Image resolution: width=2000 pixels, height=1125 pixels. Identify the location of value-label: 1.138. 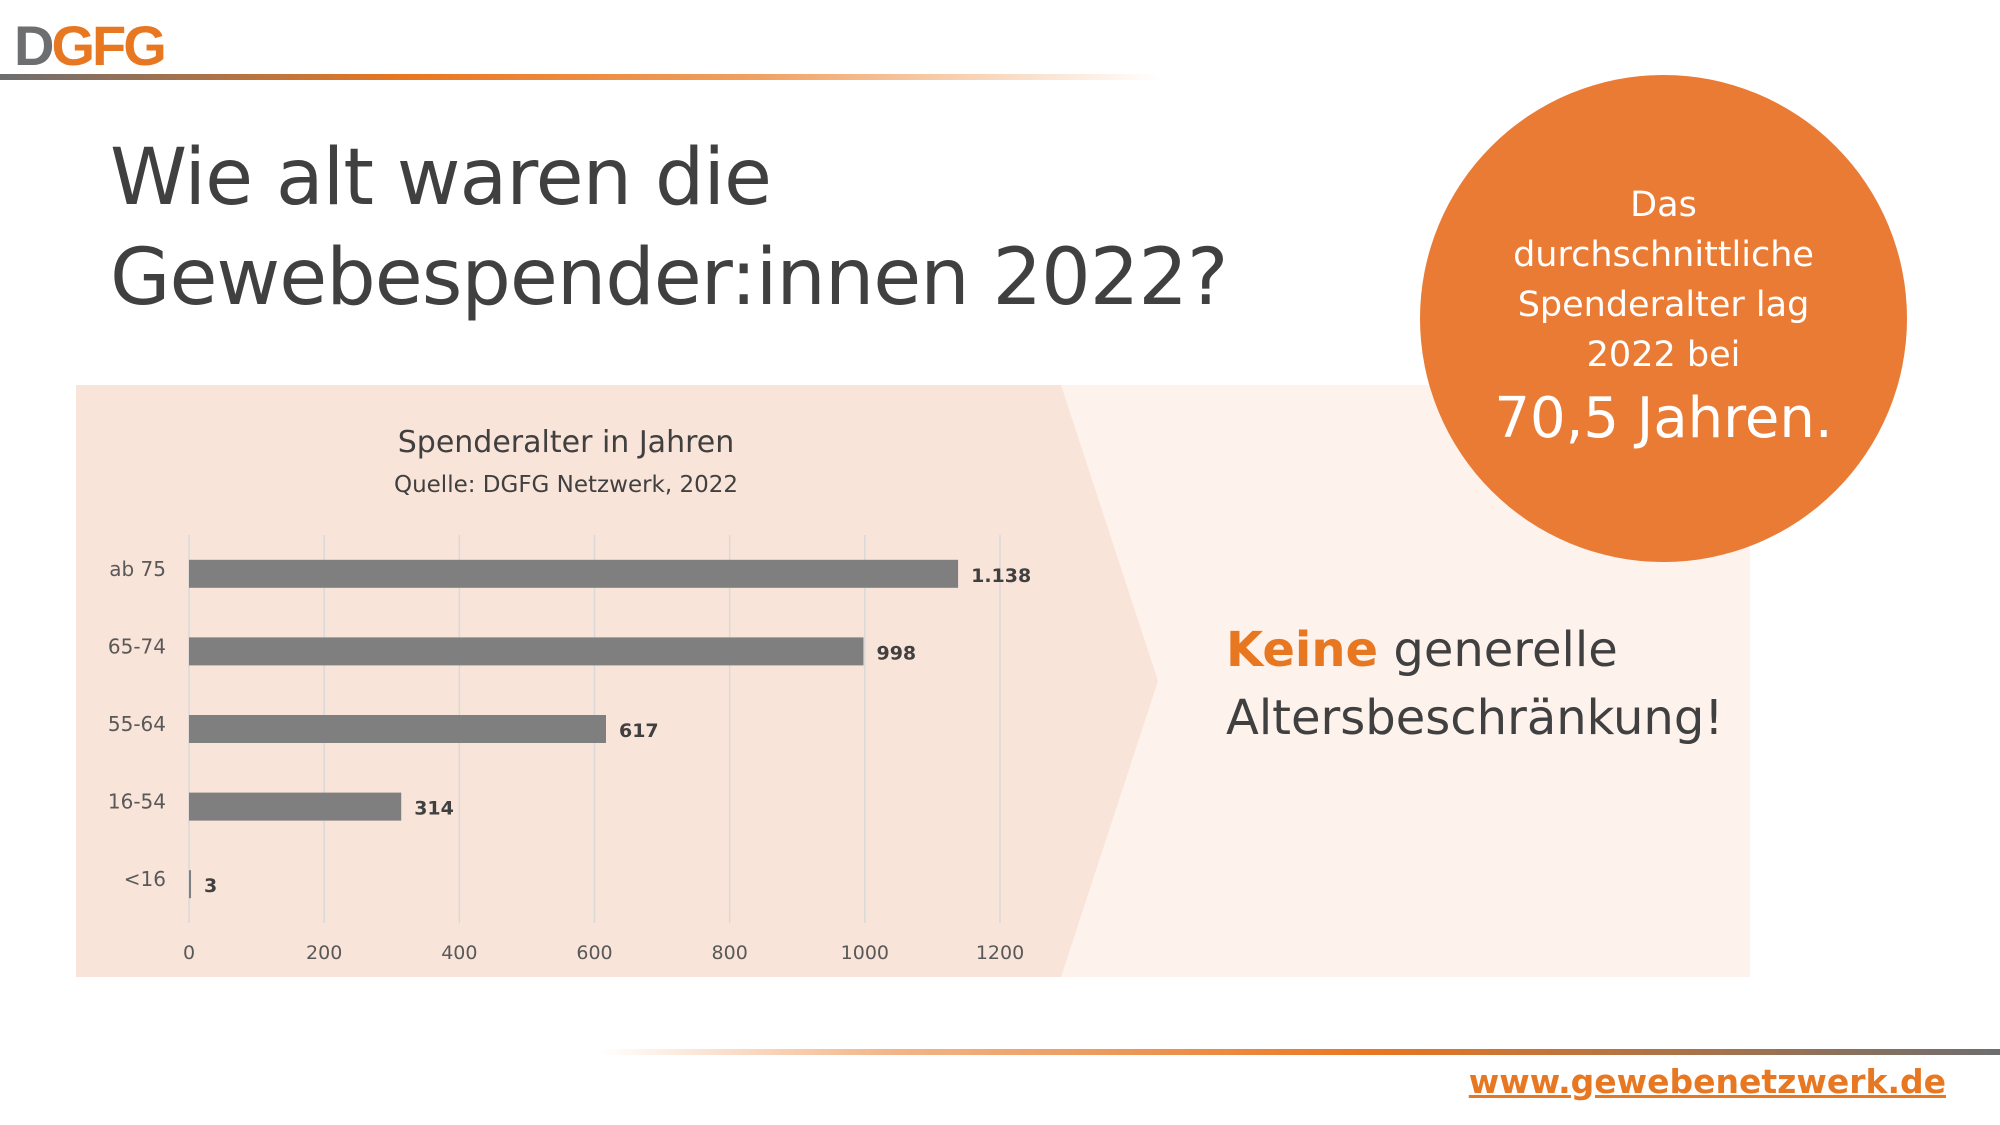
(1001, 576).